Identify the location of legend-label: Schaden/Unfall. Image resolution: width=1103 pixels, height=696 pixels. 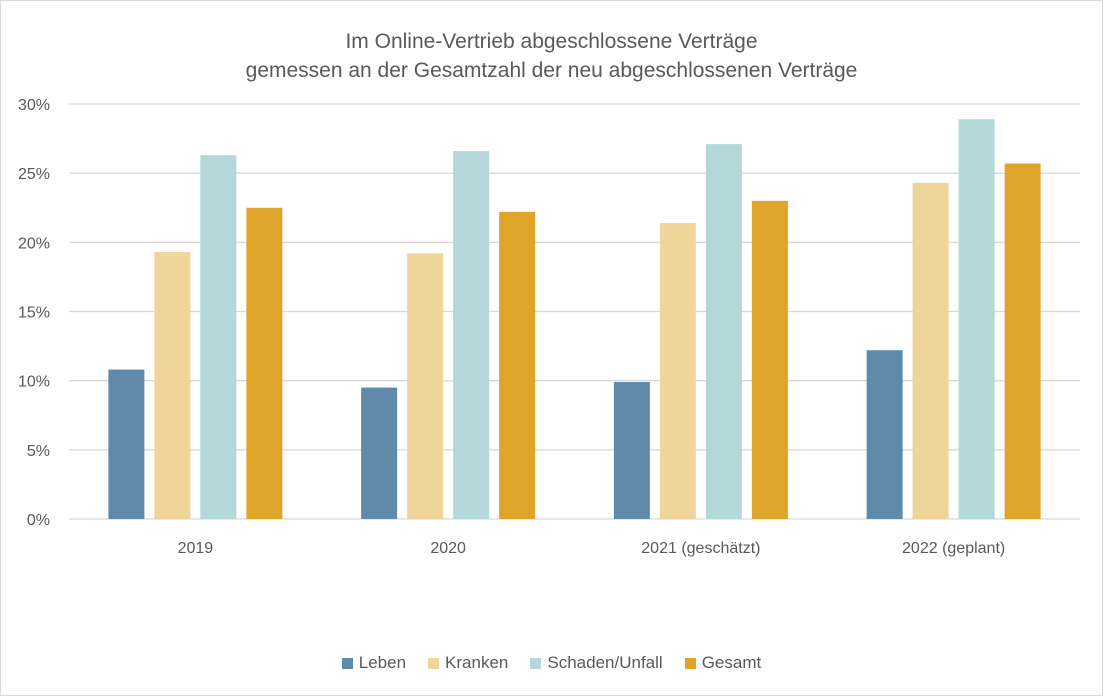
(605, 662).